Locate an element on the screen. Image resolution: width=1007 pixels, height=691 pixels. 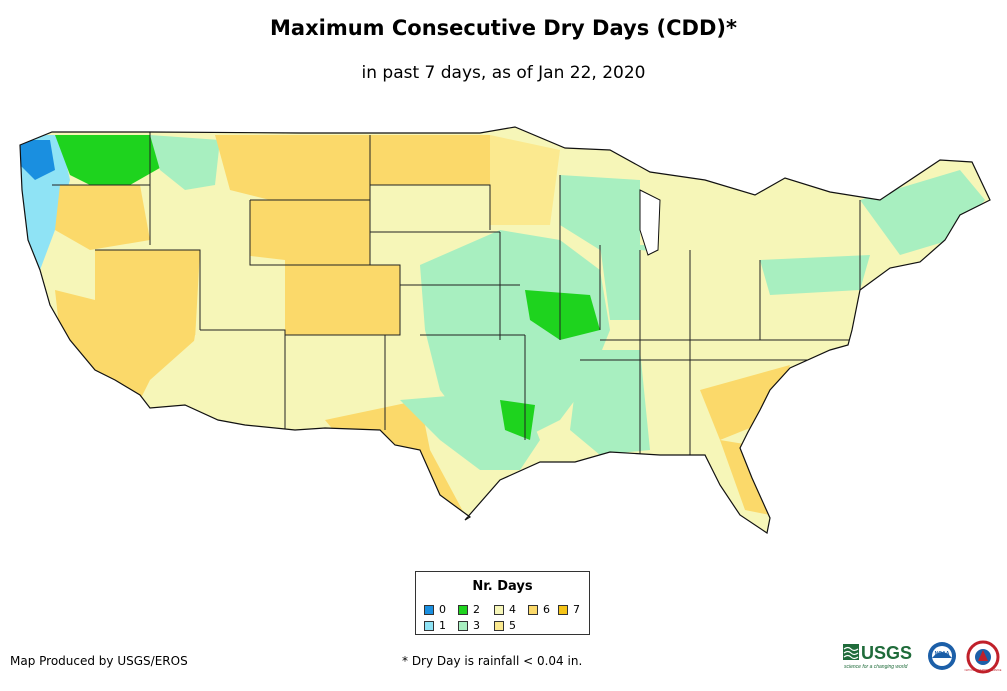
legend-item-5: 5 is located at coordinates (505, 625).